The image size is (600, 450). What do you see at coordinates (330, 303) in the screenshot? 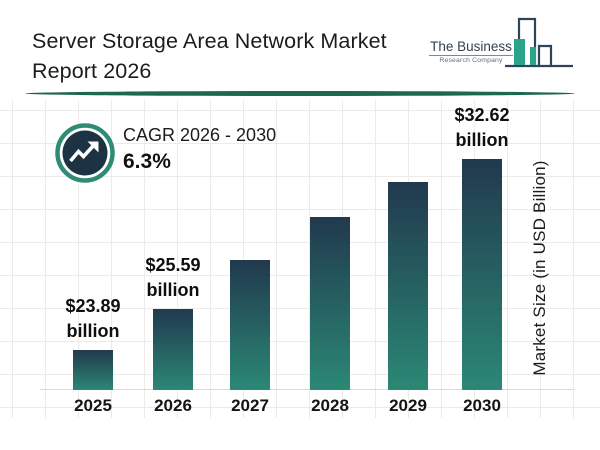
I see `bar-2028` at bounding box center [330, 303].